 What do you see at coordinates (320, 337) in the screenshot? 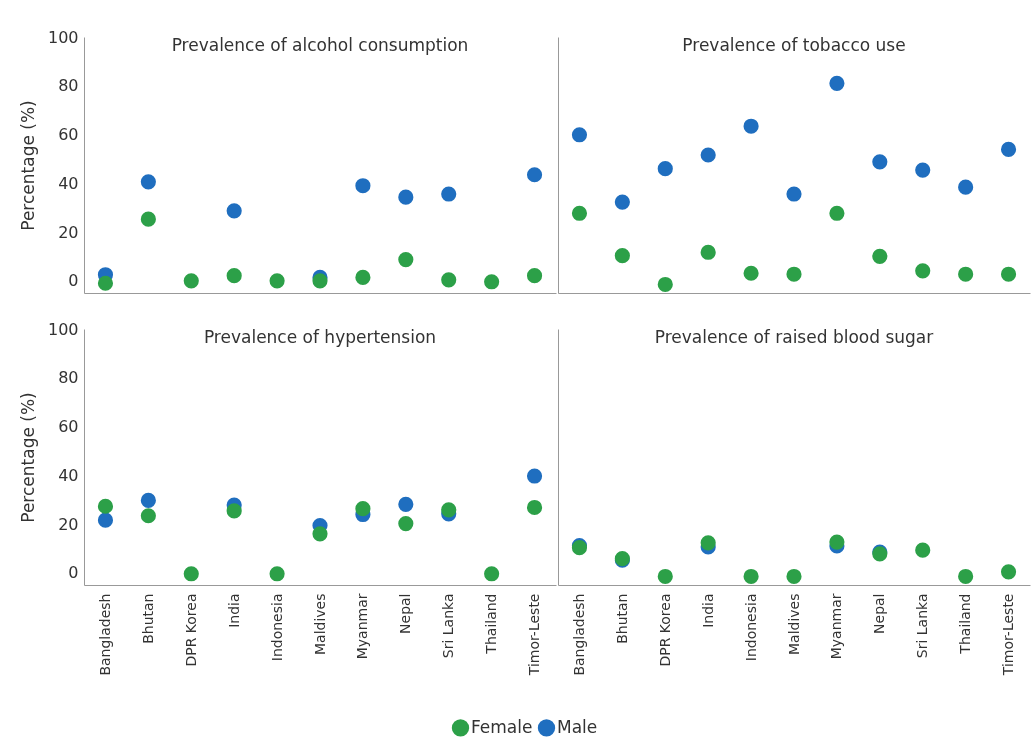
I see `chart-title: Prevalence of hypertension` at bounding box center [320, 337].